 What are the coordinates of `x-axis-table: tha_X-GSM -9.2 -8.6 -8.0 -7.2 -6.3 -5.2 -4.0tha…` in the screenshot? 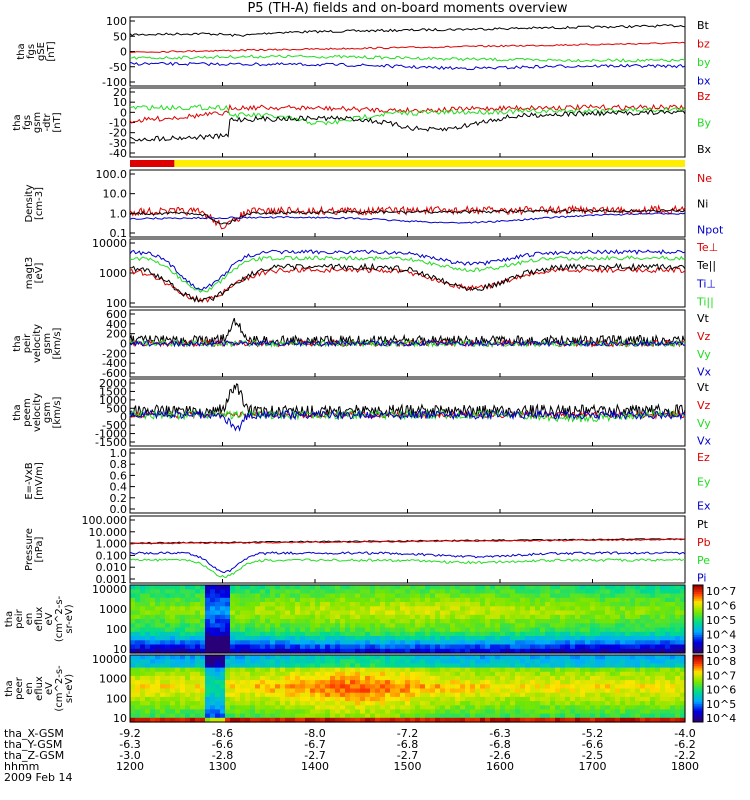 It's located at (351, 755).